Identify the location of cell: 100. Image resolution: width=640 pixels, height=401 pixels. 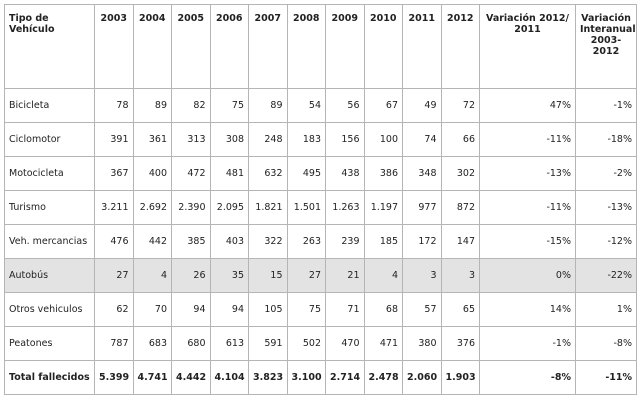
(383, 139).